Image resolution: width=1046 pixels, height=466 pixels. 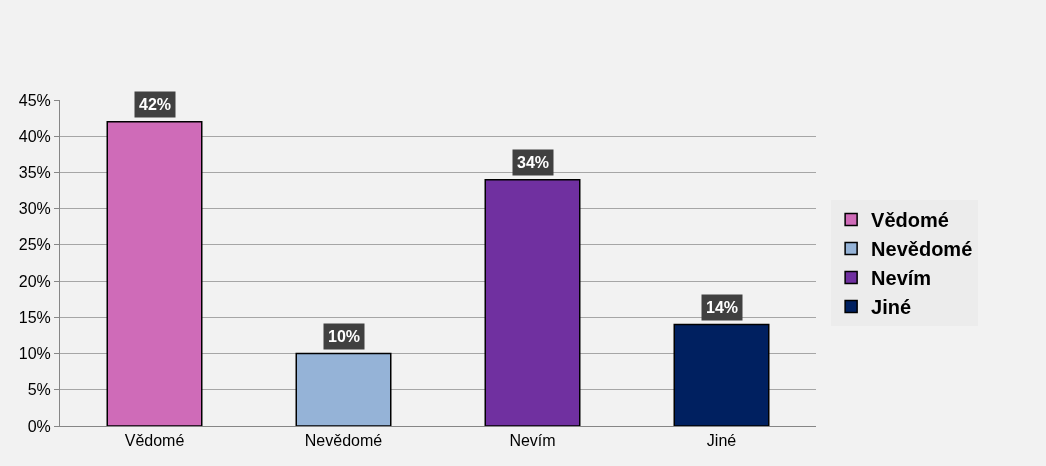 I want to click on x-tick-label: Nevím, so click(x=532, y=441).